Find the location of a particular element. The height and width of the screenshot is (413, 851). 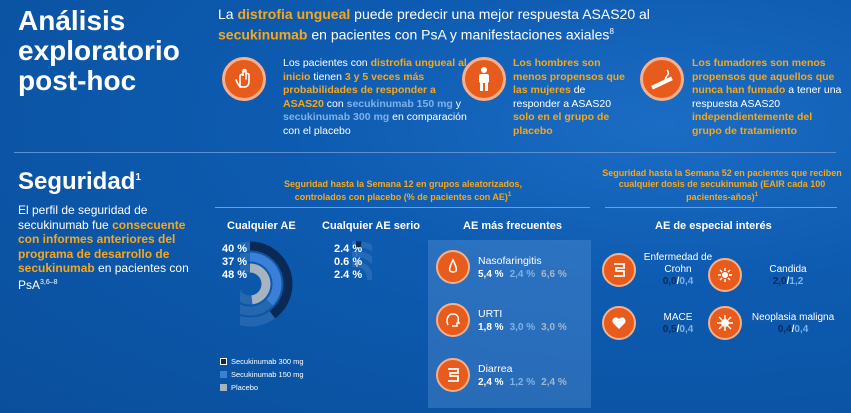

any-ae-label-300: 40 % is located at coordinates (235, 249).